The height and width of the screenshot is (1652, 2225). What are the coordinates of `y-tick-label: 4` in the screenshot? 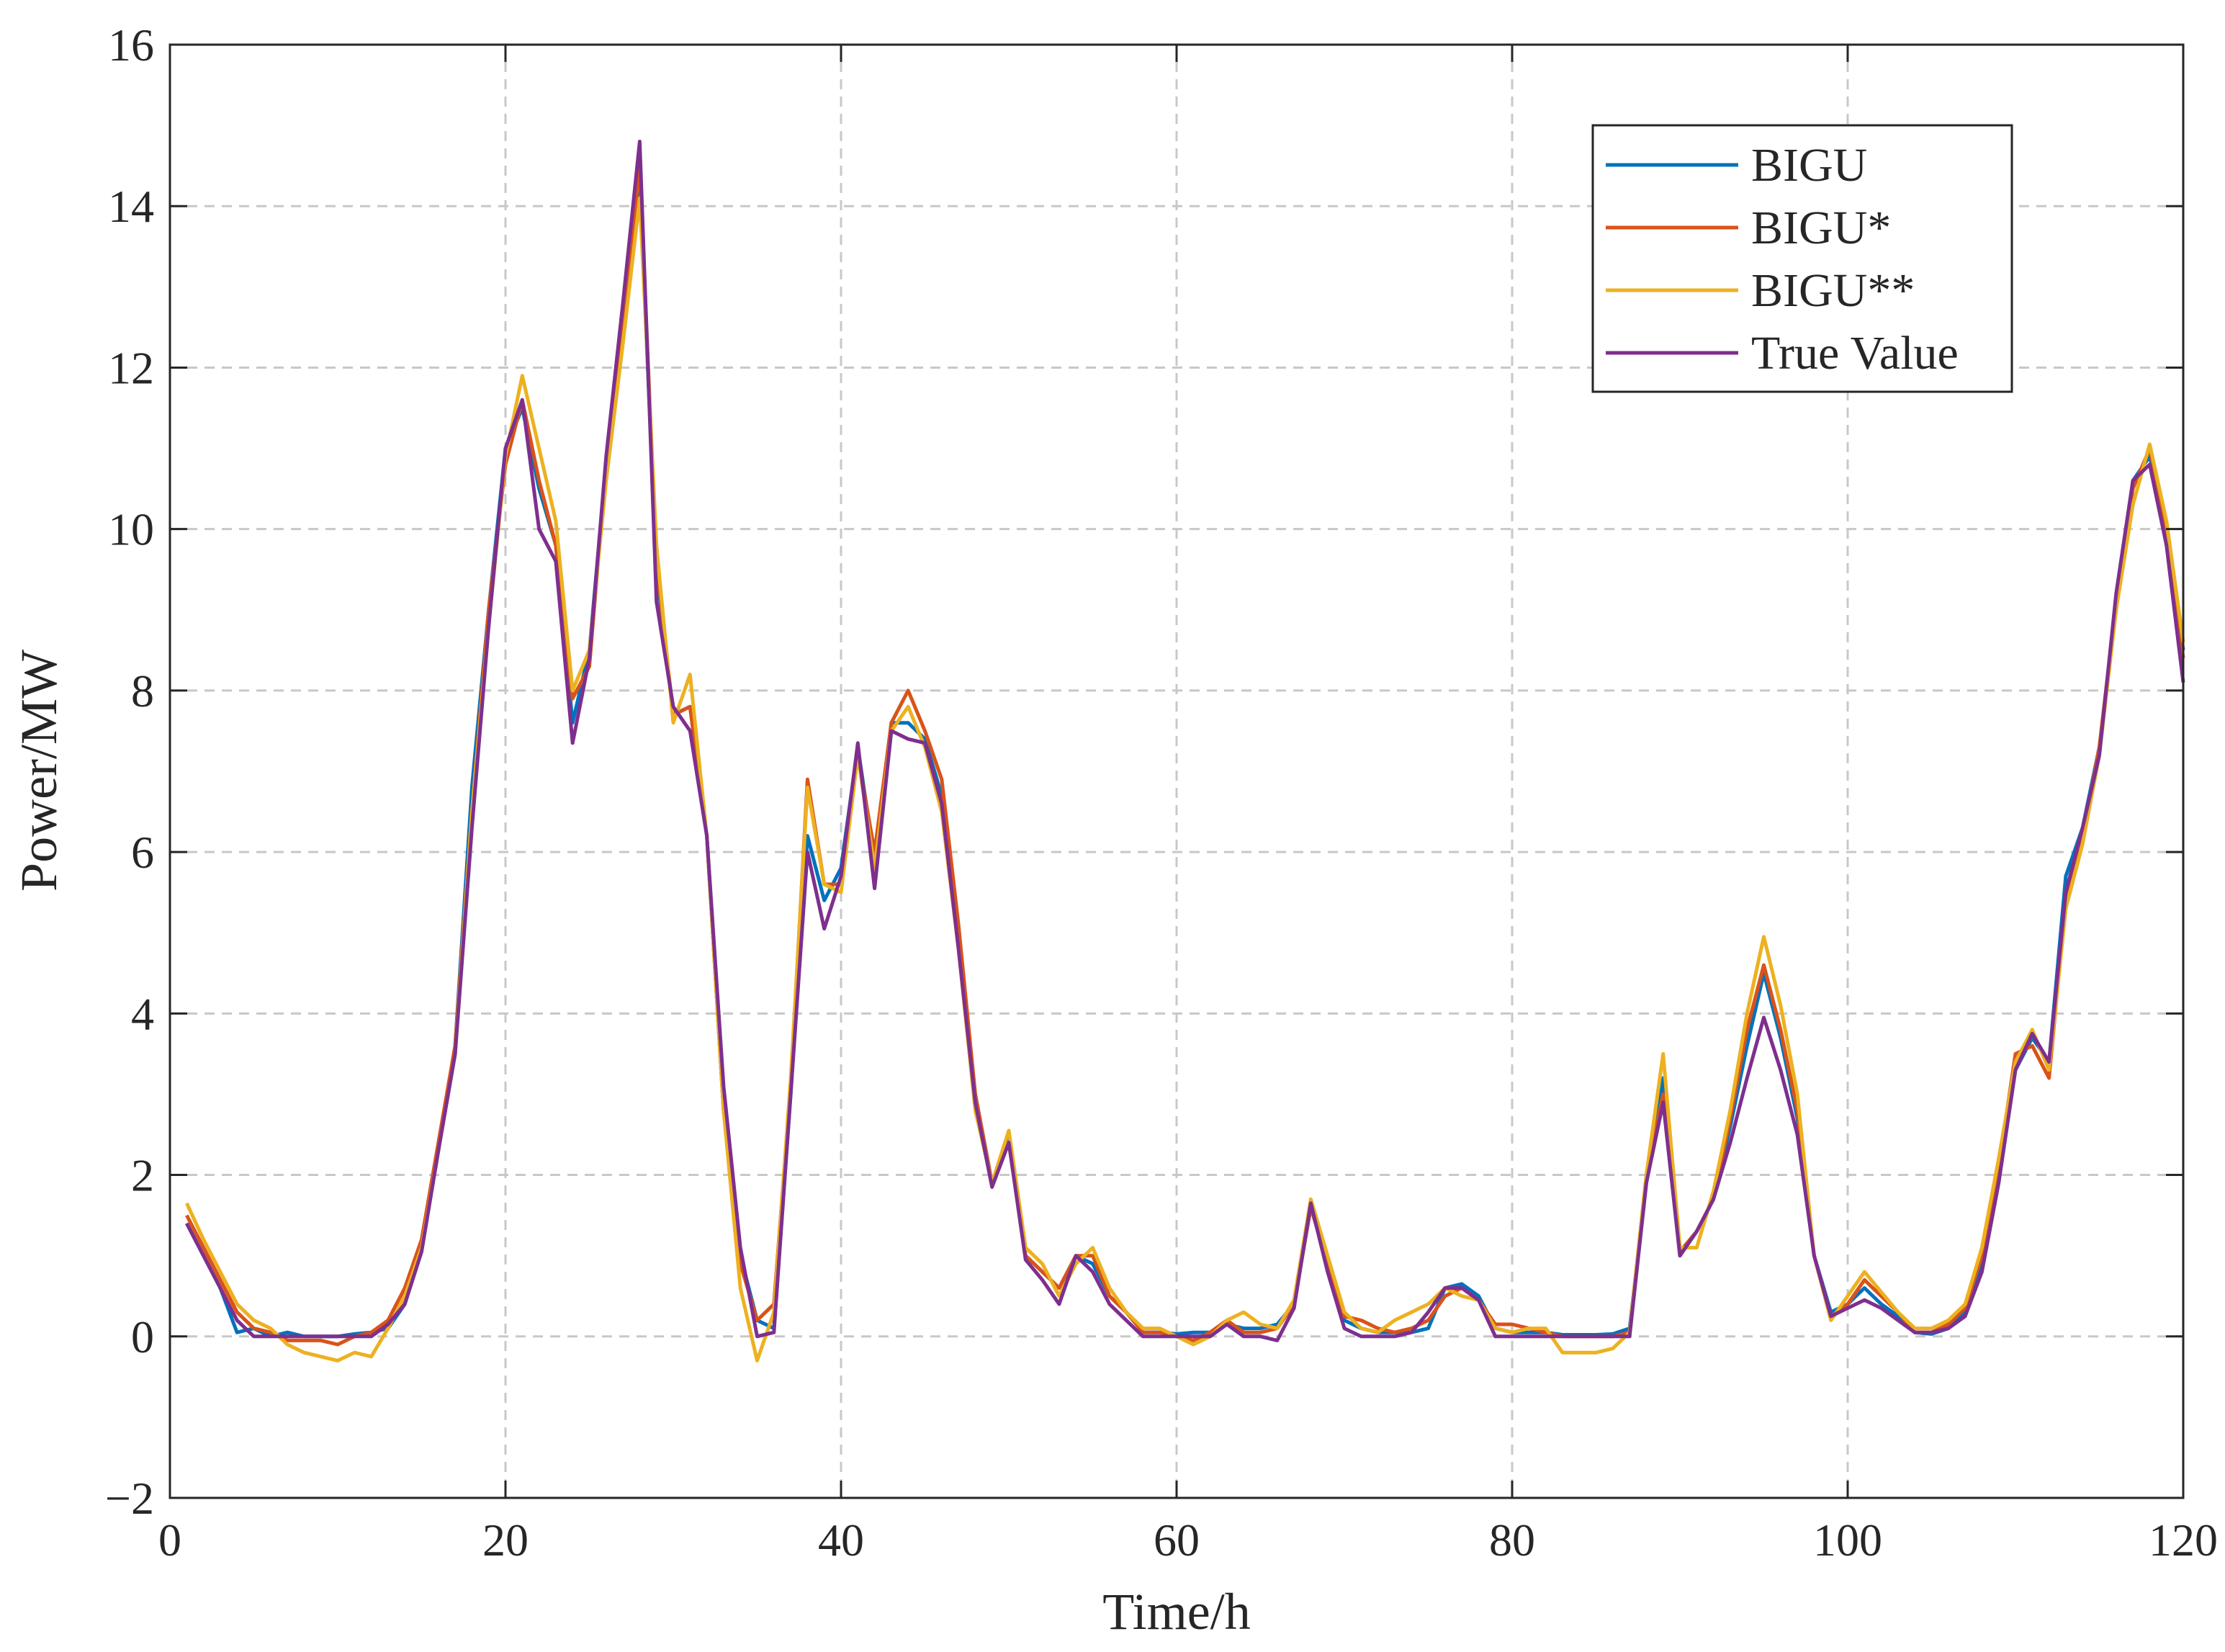 It's located at (142, 1013).